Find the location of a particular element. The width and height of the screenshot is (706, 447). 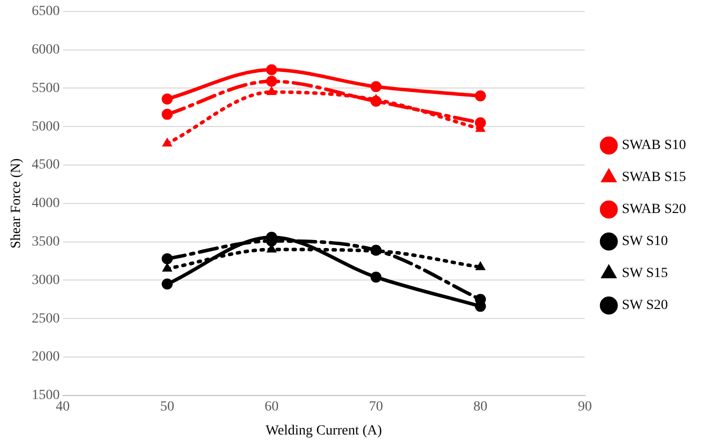

x-tick-label: 90 is located at coordinates (585, 406).